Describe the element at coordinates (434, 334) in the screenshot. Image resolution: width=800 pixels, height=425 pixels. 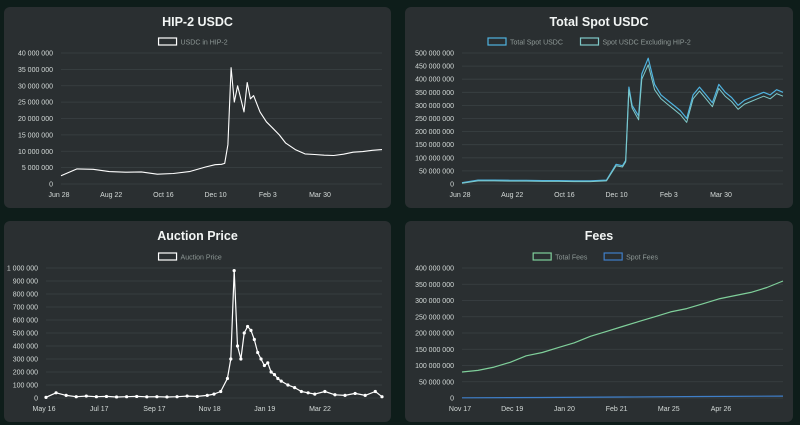
I see `y-tick-label: 200 000 000` at that location.